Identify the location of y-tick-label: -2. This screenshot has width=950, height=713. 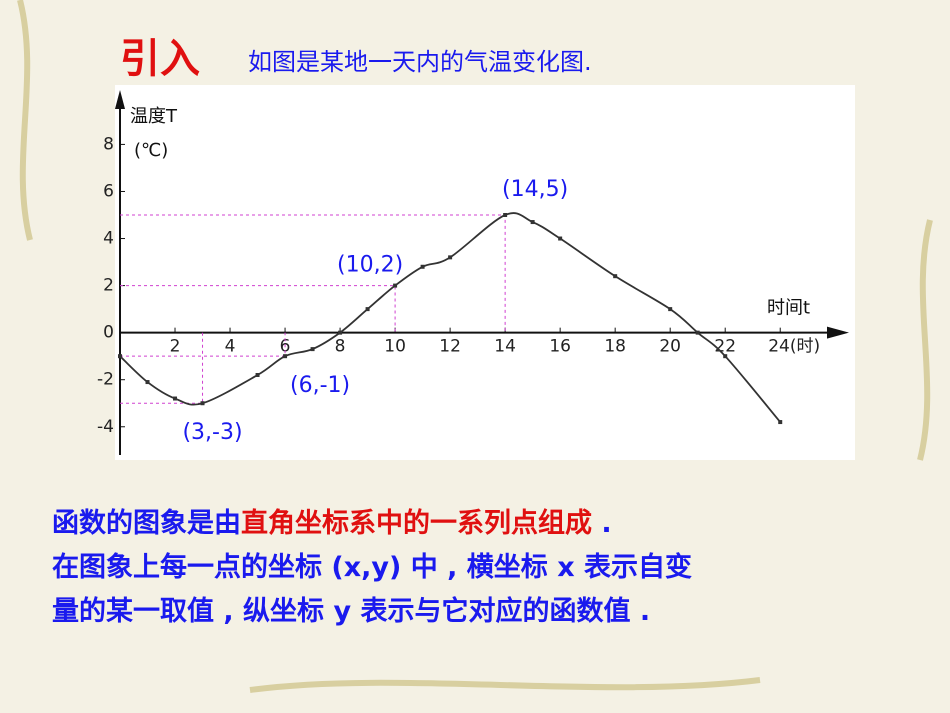
(105, 380).